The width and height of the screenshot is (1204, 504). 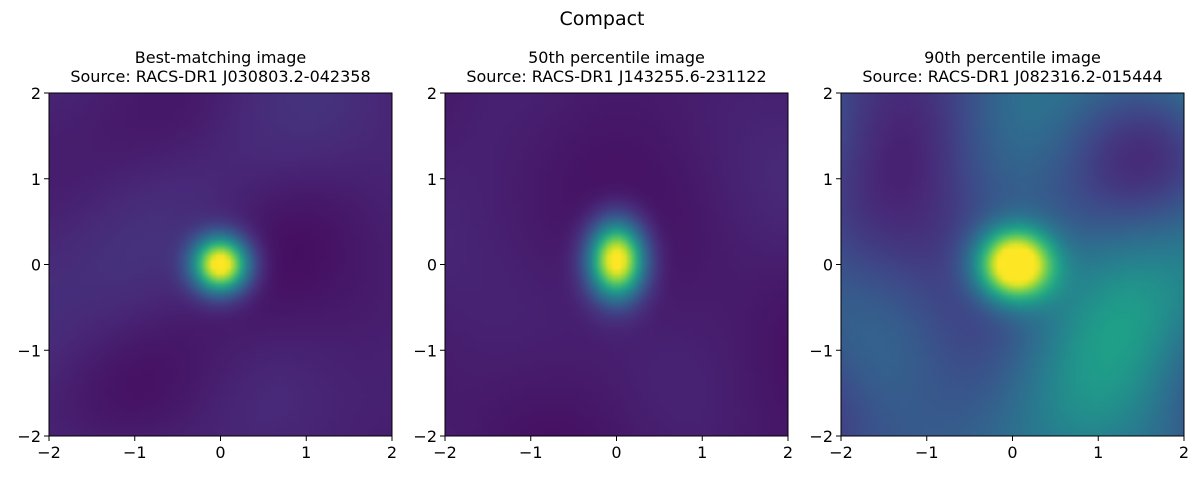 What do you see at coordinates (616, 57) in the screenshot?
I see `panel-title: 50th percentile image` at bounding box center [616, 57].